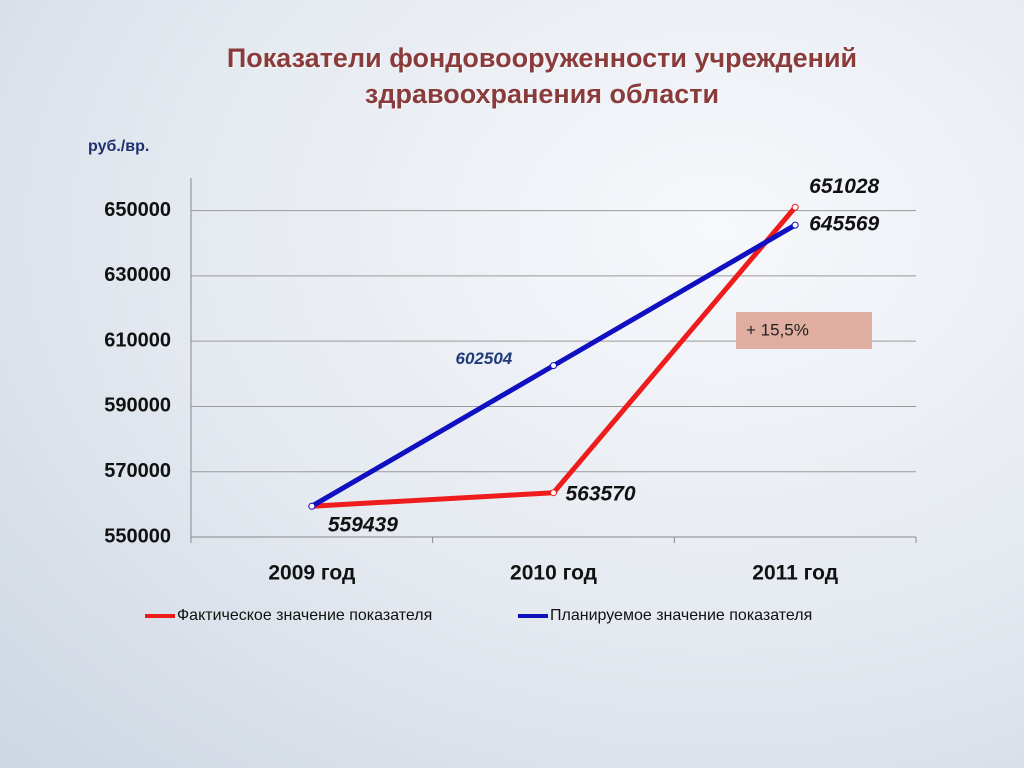 This screenshot has height=768, width=1024. What do you see at coordinates (681, 615) in the screenshot?
I see `legend-label: Планируемое значение показателя` at bounding box center [681, 615].